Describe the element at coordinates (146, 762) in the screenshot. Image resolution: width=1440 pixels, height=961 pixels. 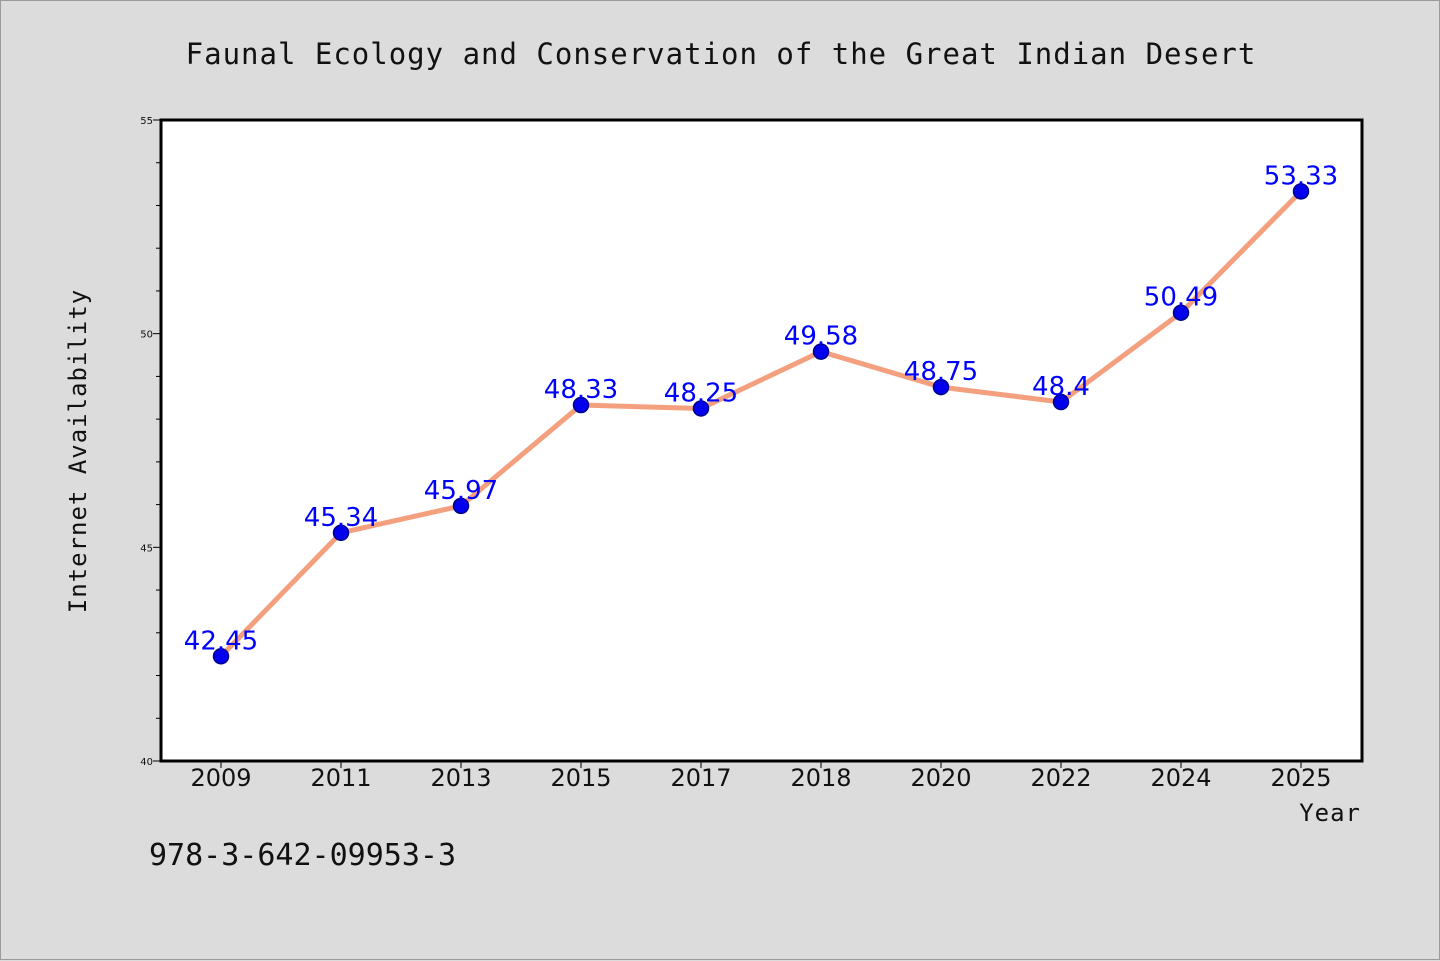
I see `y-tick-label: 40` at that location.